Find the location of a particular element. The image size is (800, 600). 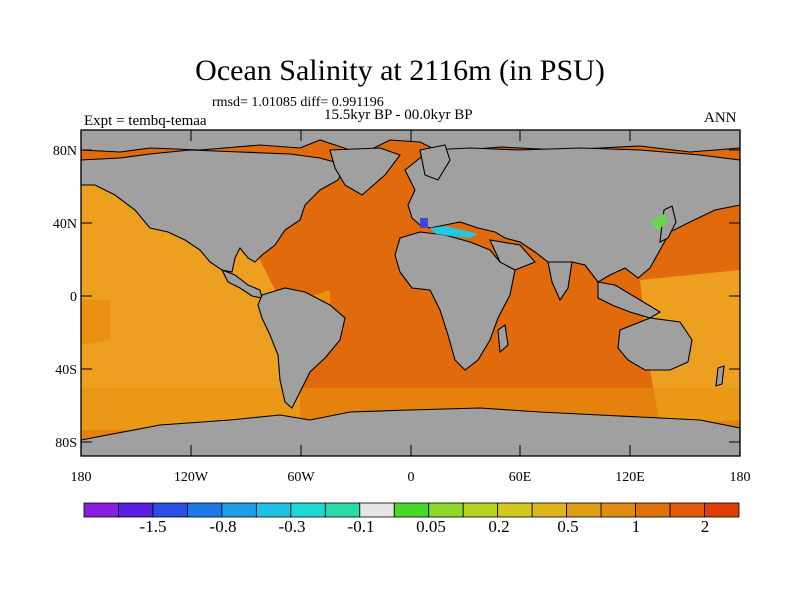

map-title: Ocean Salinity at 2116m (in PSU) is located at coordinates (400, 70).